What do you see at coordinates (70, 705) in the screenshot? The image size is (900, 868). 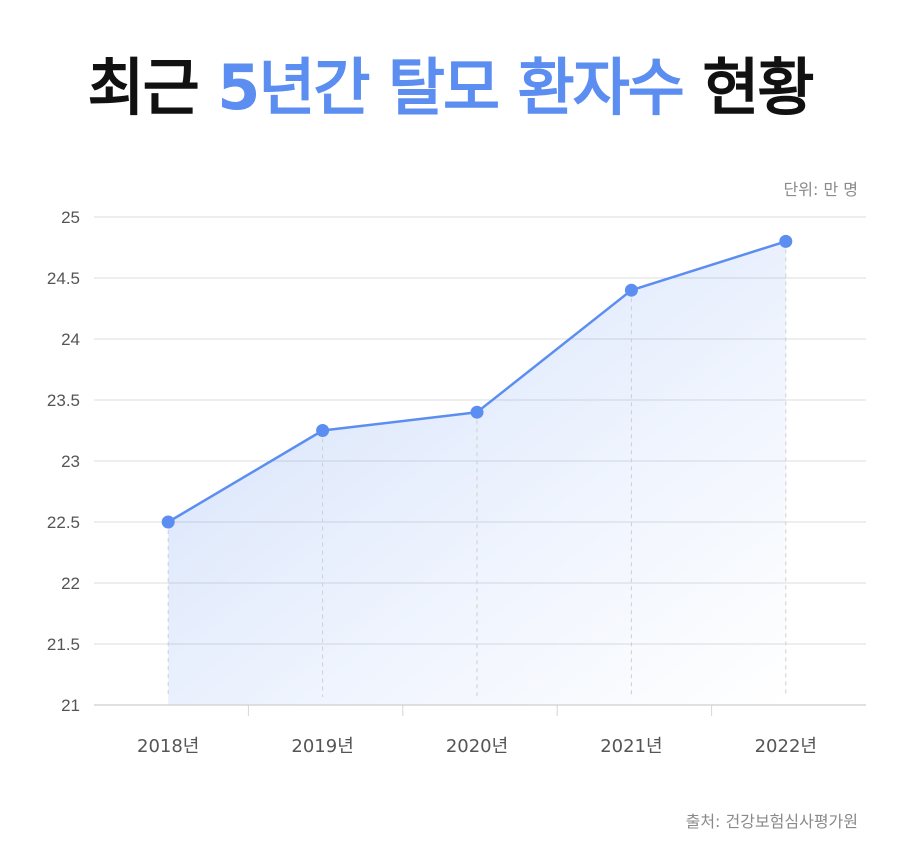 I see `y-tick-label: 21` at bounding box center [70, 705].